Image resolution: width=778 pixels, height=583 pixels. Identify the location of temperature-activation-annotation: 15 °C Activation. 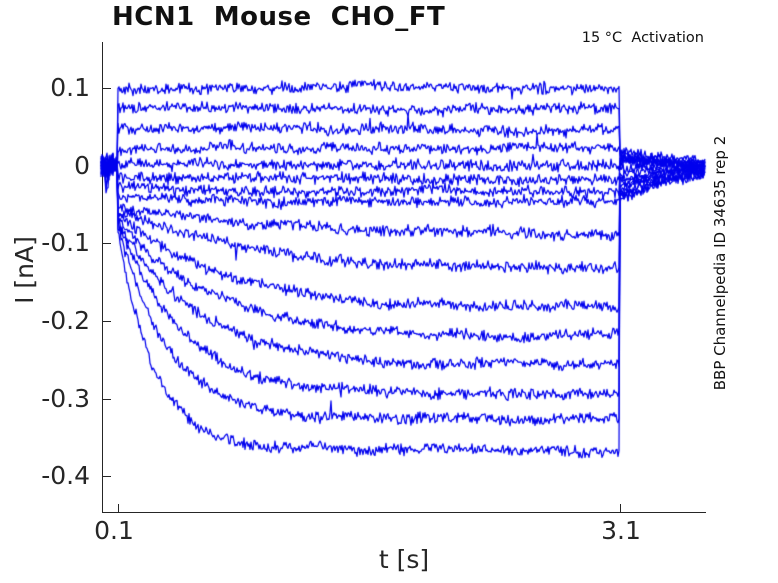
(642, 38).